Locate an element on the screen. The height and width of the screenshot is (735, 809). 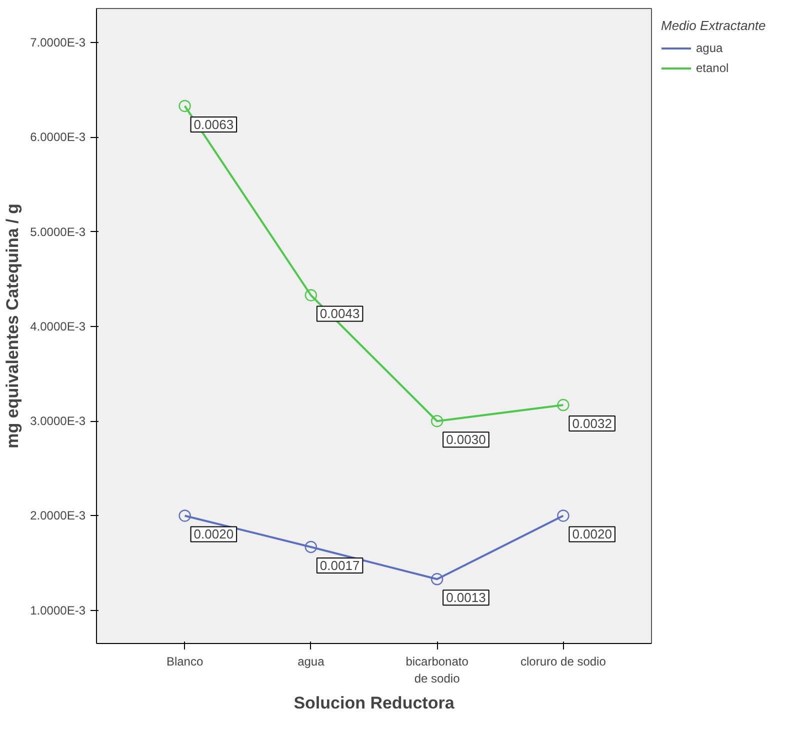
legend-title: Medio Extractante is located at coordinates (713, 25).